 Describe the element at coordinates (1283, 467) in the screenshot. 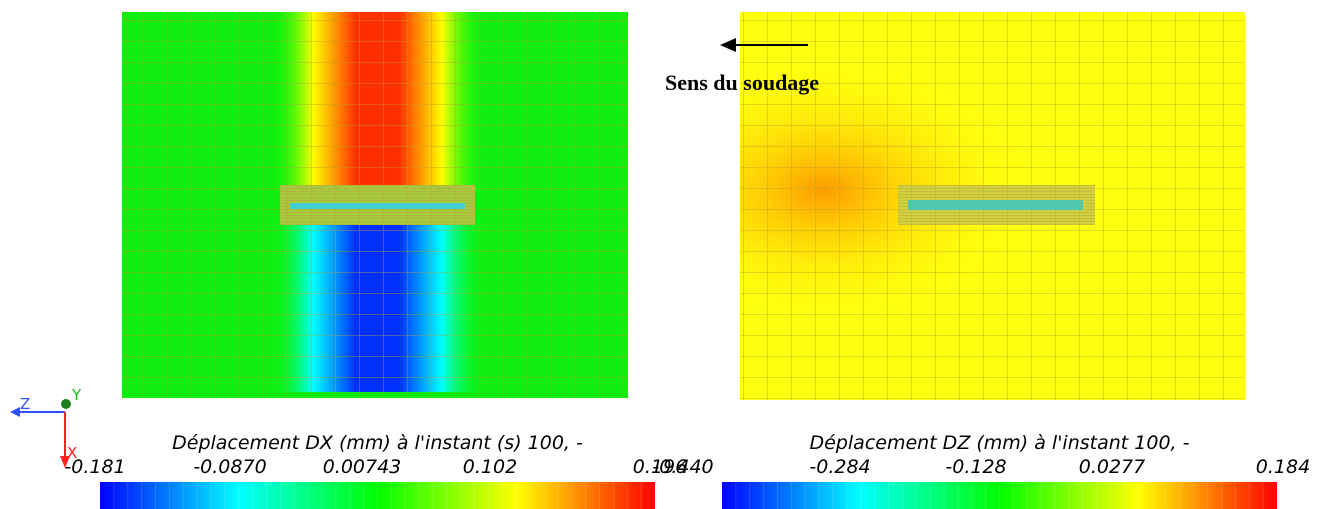

I see `colorbar-tick-label: 0.184` at that location.